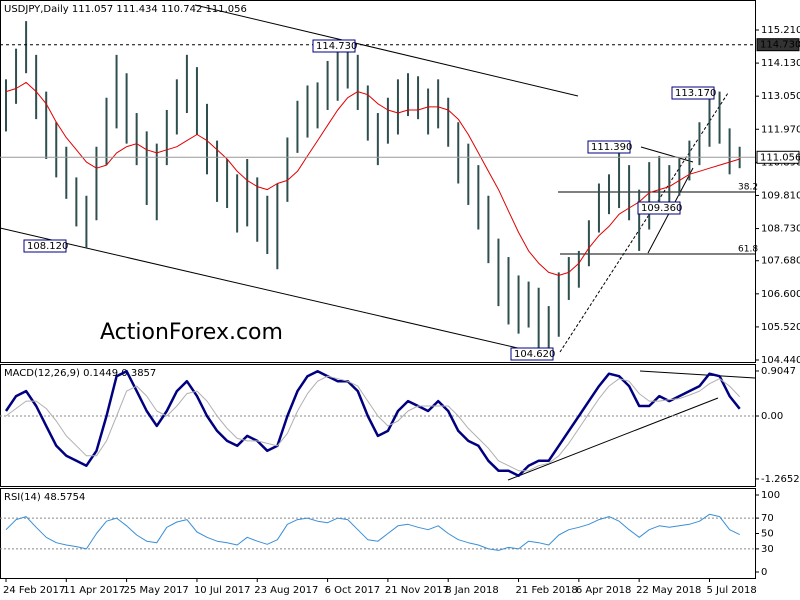 Image resolution: width=800 pixels, height=600 pixels. What do you see at coordinates (34, 590) in the screenshot?
I see `x-tick-label: 24 Feb 2017` at bounding box center [34, 590].